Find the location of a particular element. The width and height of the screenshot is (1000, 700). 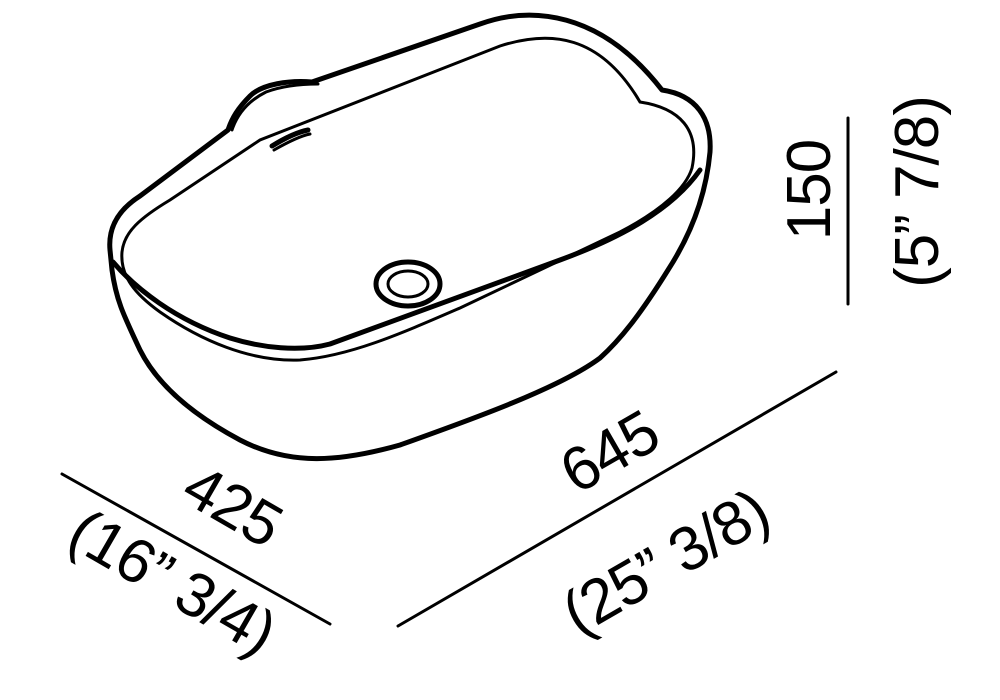

height-inches-label: (5” 7/8) is located at coordinates (917, 192).